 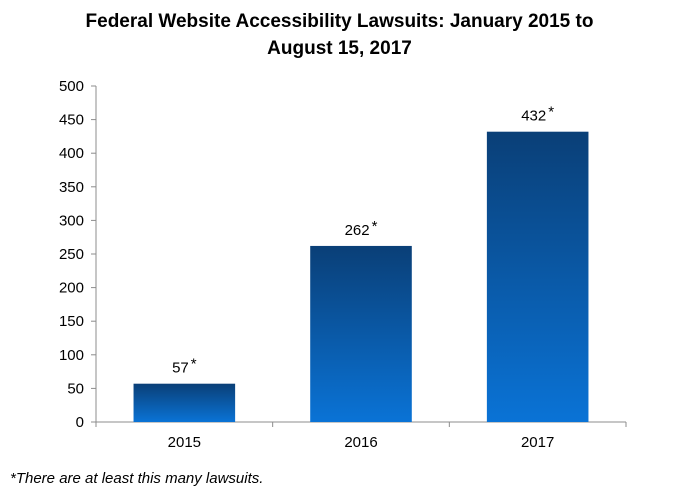 What do you see at coordinates (533, 116) in the screenshot?
I see `data-label-value: 432` at bounding box center [533, 116].